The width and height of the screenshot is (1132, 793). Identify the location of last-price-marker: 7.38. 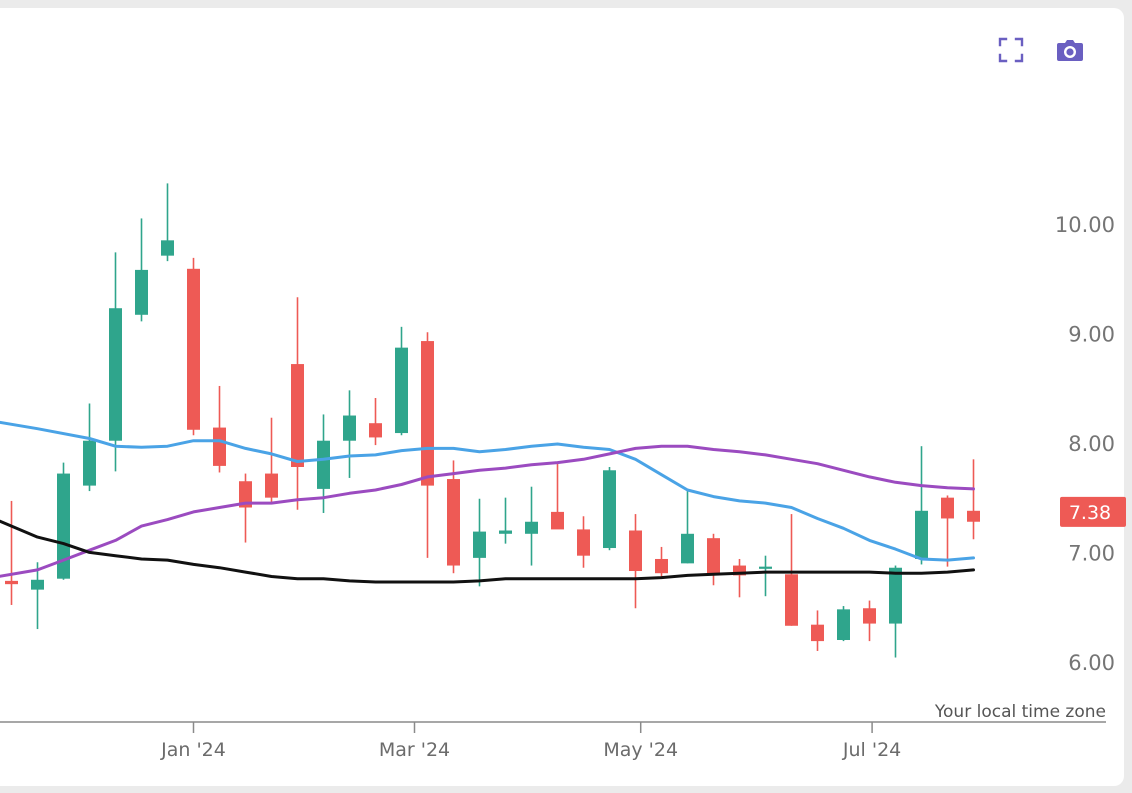
(1093, 511).